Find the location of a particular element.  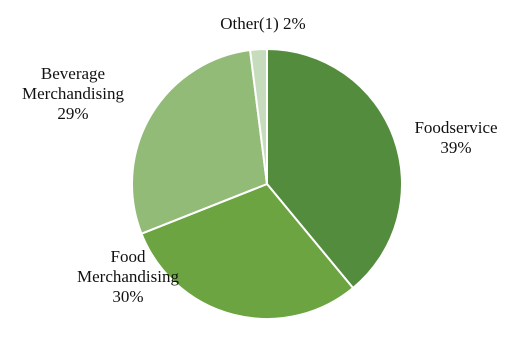

pie-label-foodservice: Foodservice 39% is located at coordinates (455, 137).